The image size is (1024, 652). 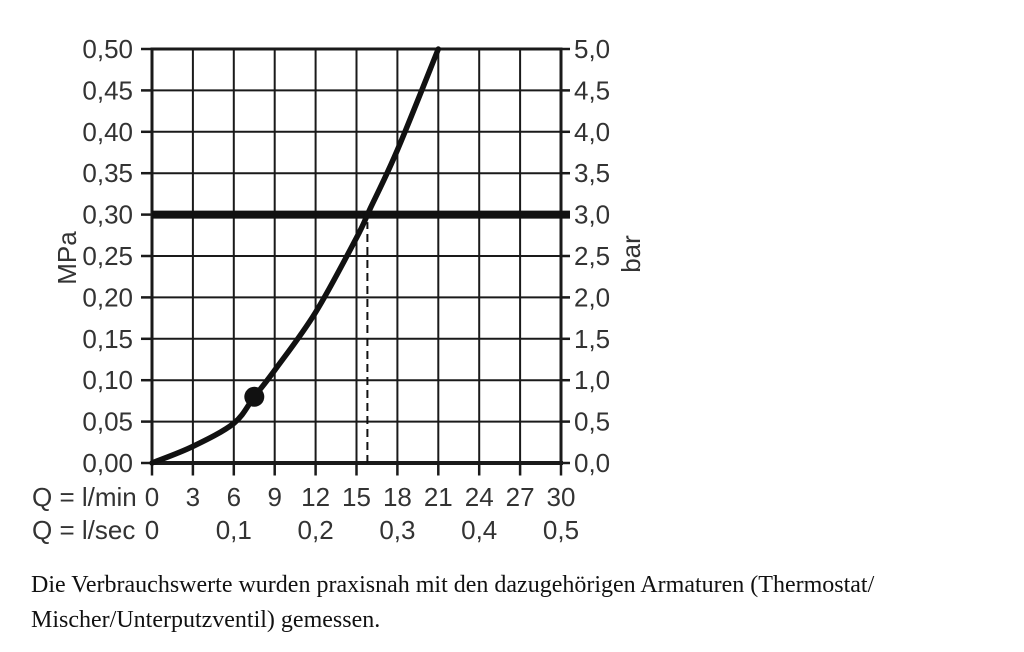 I want to click on x-axis-tick-label-lmin: 15, so click(x=356, y=497).